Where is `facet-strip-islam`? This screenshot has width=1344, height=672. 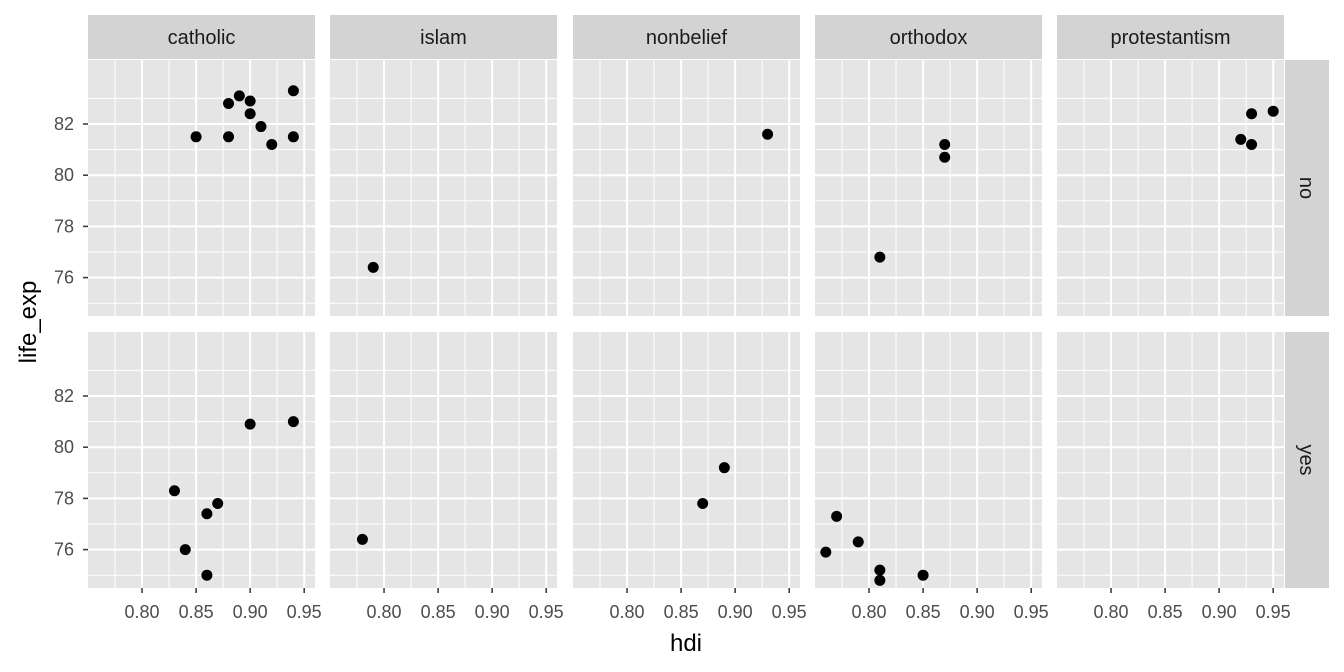 facet-strip-islam is located at coordinates (443, 37).